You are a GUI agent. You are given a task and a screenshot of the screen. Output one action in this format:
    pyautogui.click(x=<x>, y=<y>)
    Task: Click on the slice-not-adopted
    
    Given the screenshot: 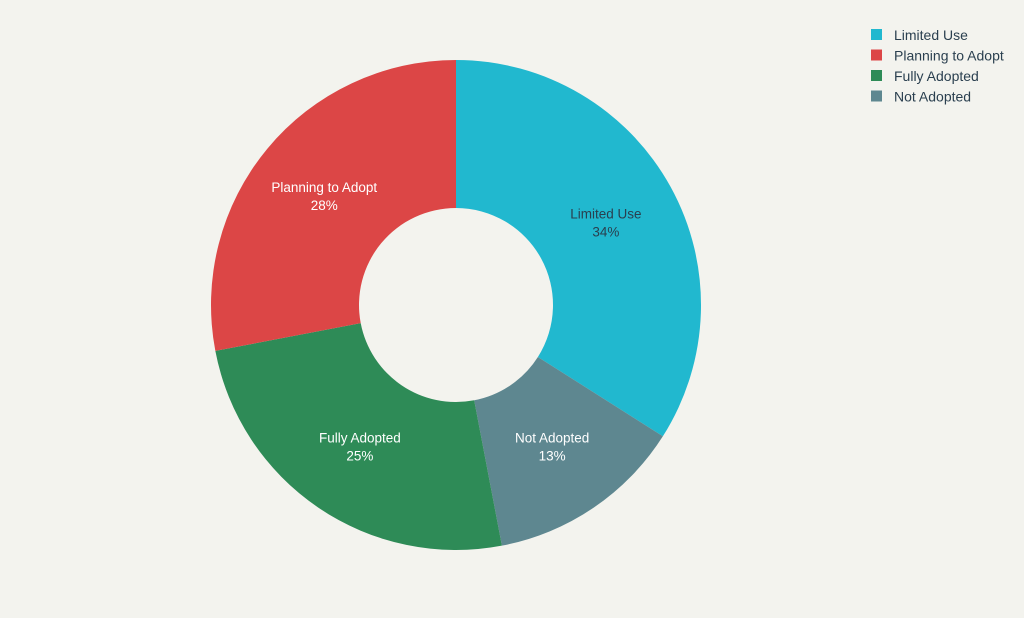 What is the action you would take?
    pyautogui.click(x=568, y=451)
    